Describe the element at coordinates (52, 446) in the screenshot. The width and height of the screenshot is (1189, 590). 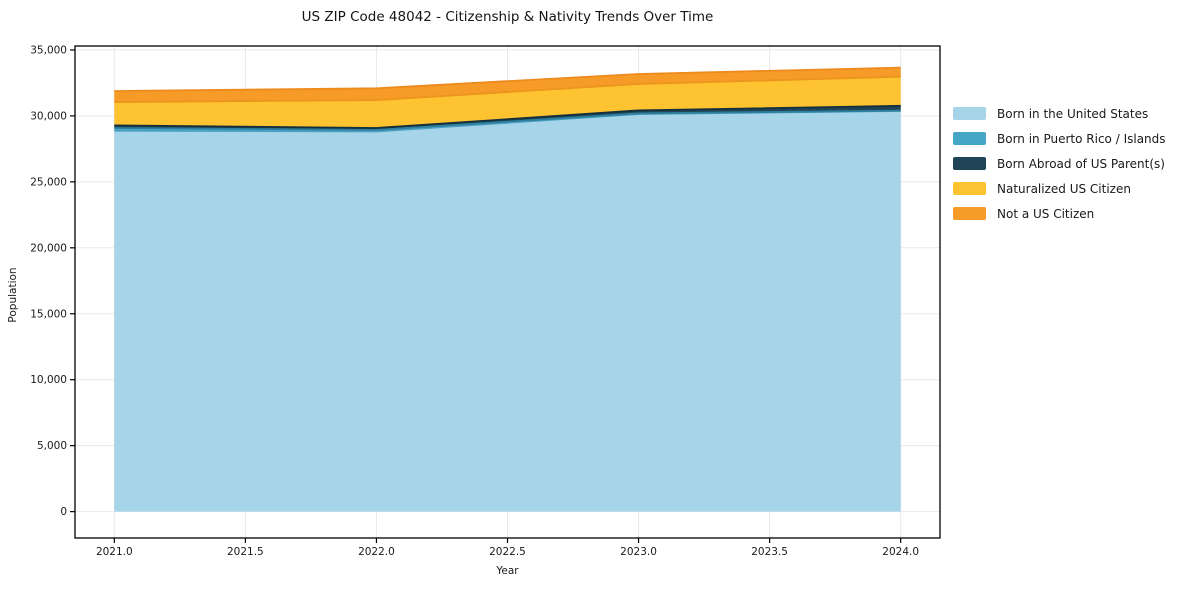
I see `y-tick-label: 5,000` at that location.